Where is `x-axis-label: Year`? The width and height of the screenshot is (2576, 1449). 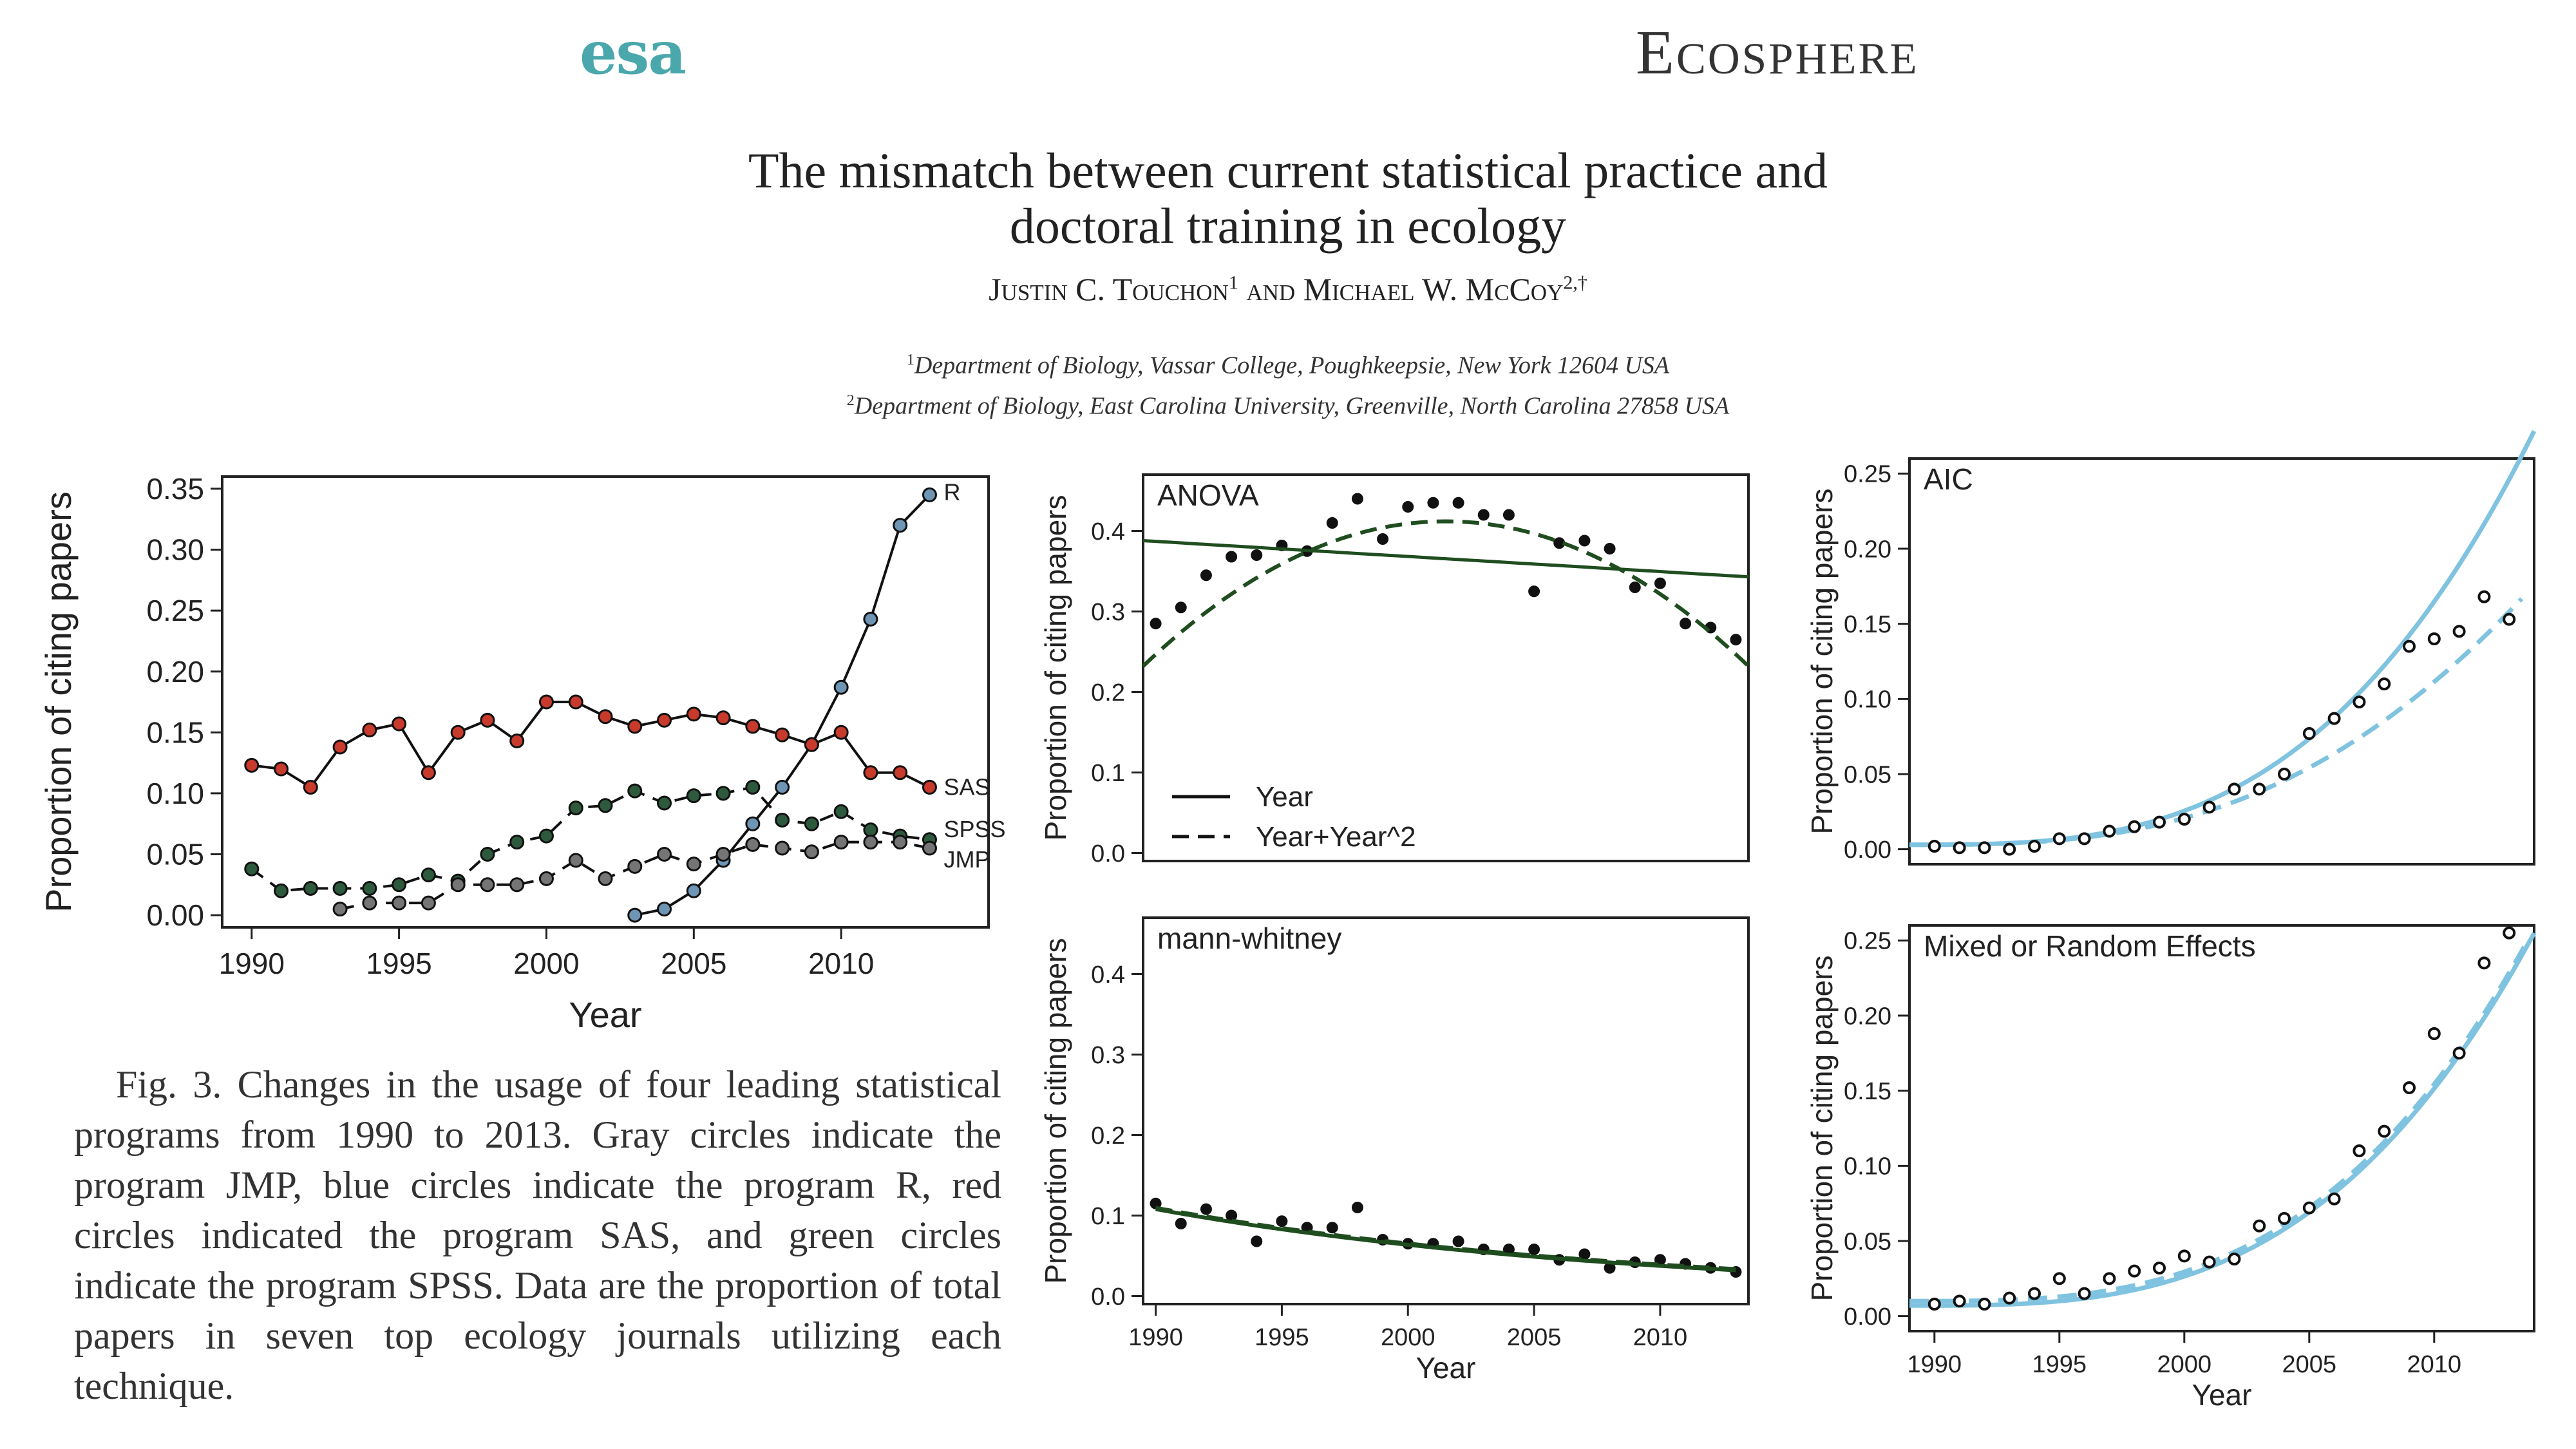 x-axis-label: Year is located at coordinates (1446, 1368).